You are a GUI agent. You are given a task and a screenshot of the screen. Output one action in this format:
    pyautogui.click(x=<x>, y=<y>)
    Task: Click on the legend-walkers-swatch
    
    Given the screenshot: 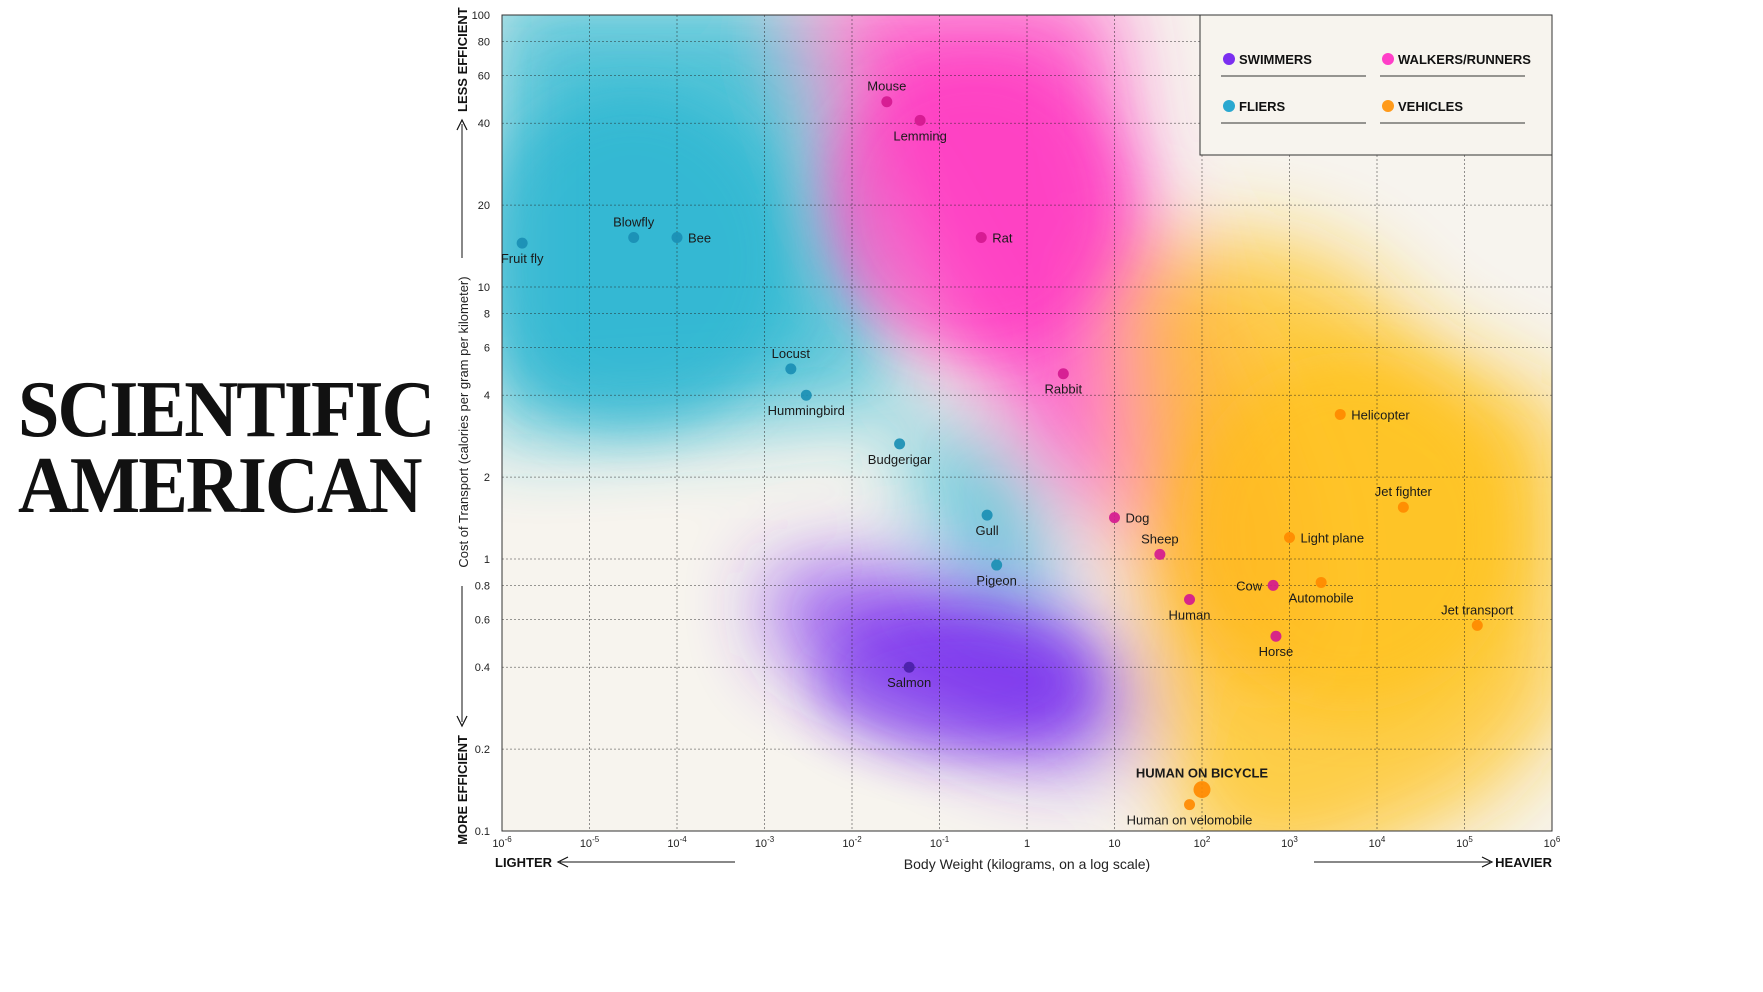 What is the action you would take?
    pyautogui.click(x=1388, y=59)
    